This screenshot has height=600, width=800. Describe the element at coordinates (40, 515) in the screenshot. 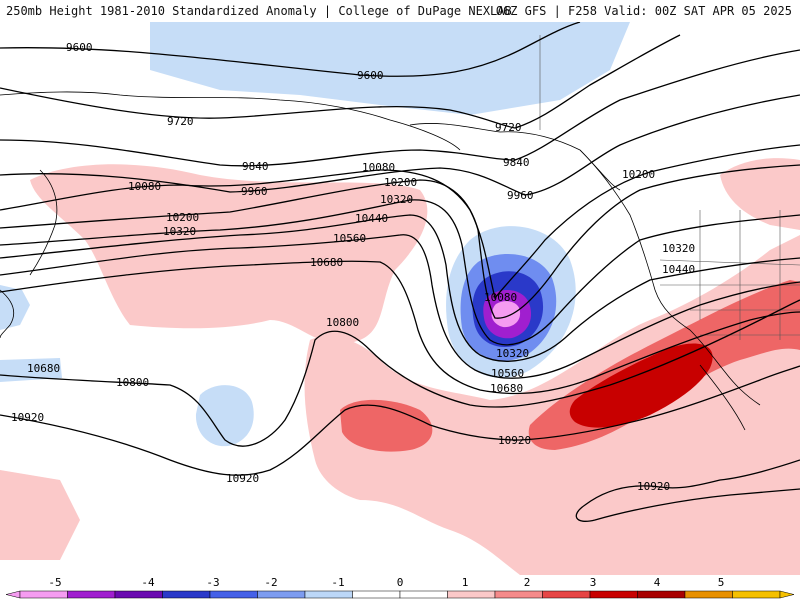

I see `anomaly-weak-positive-southwest` at that location.